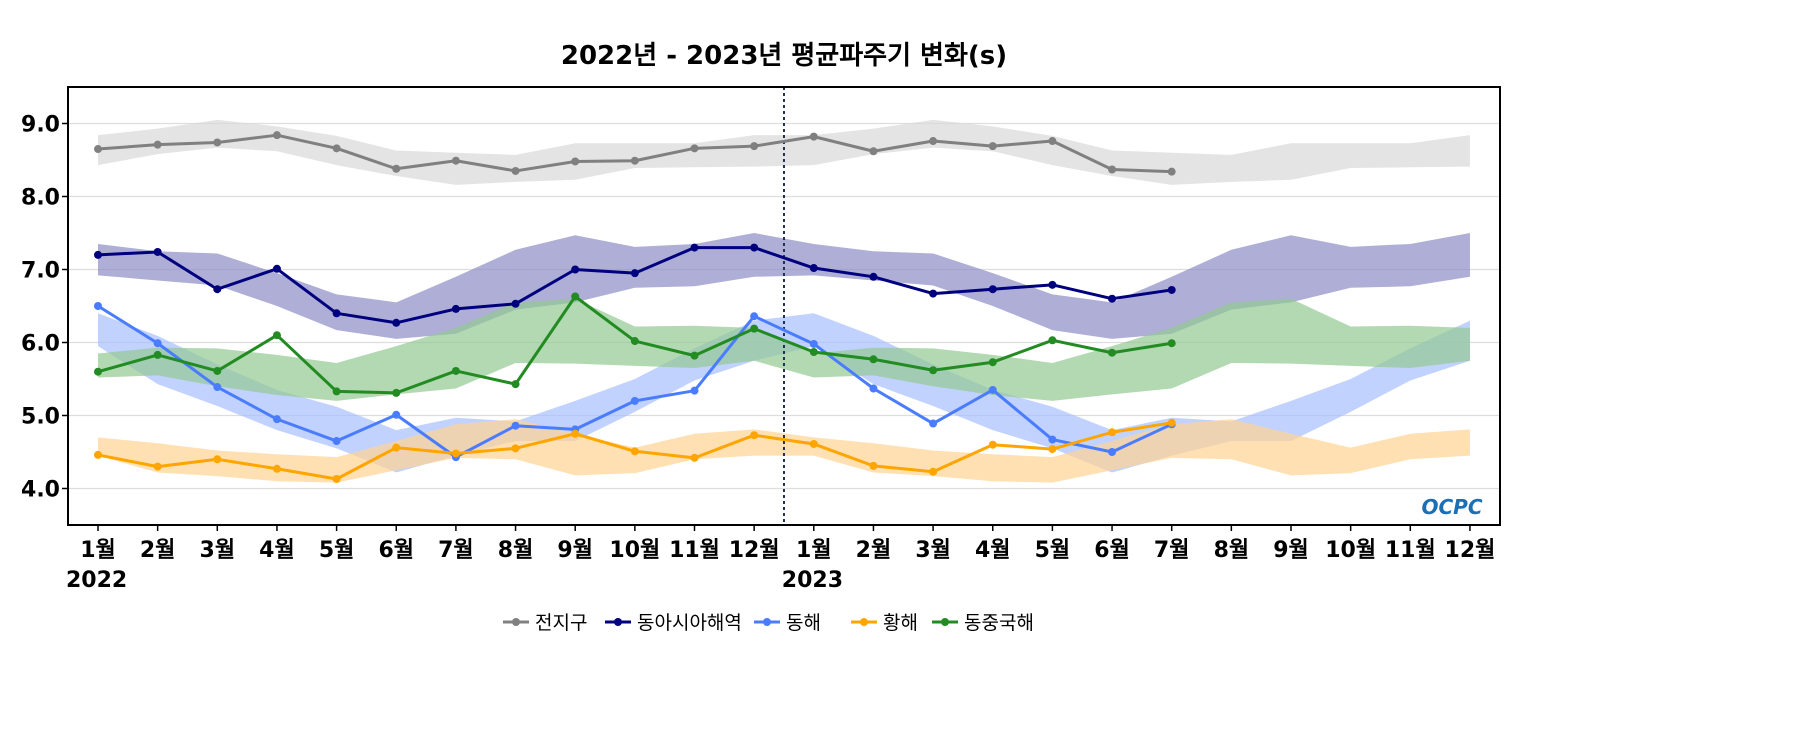 Image resolution: width=1800 pixels, height=750 pixels. Describe the element at coordinates (40, 271) in the screenshot. I see `y-tick-label: 7.0` at that location.